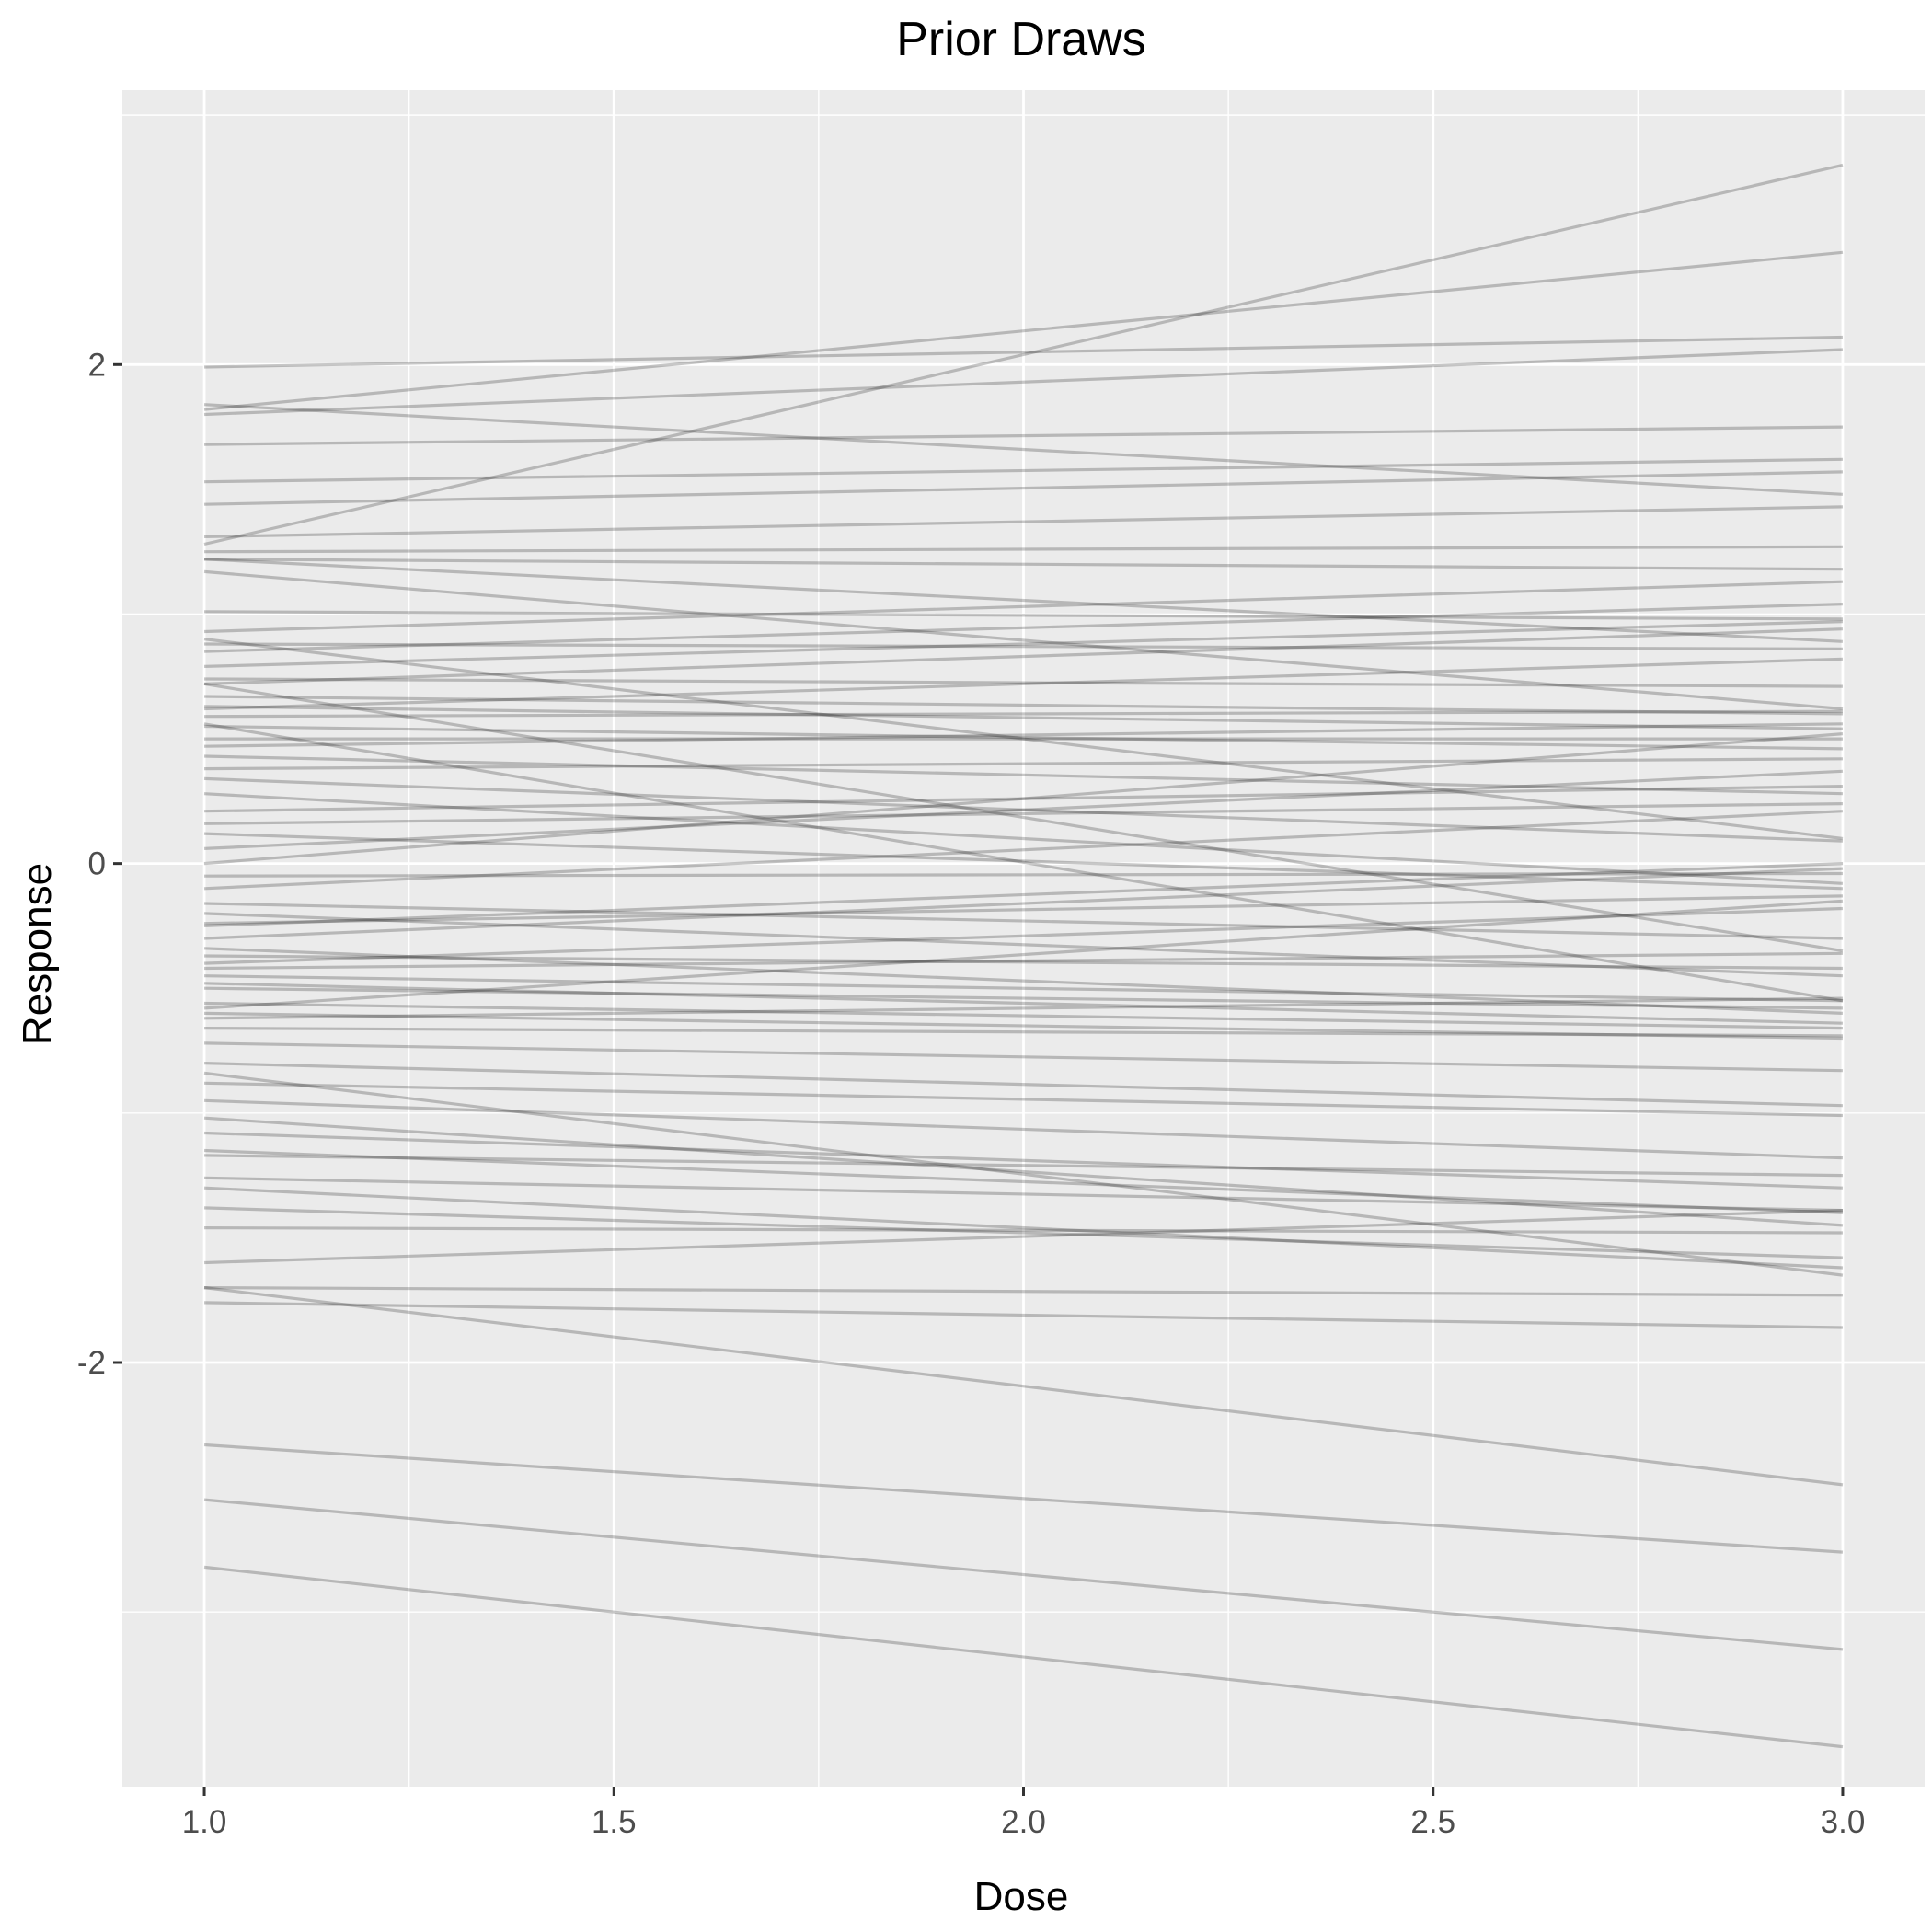 Image resolution: width=1932 pixels, height=1932 pixels. I want to click on x-tick-label: 2.5, so click(1432, 1822).